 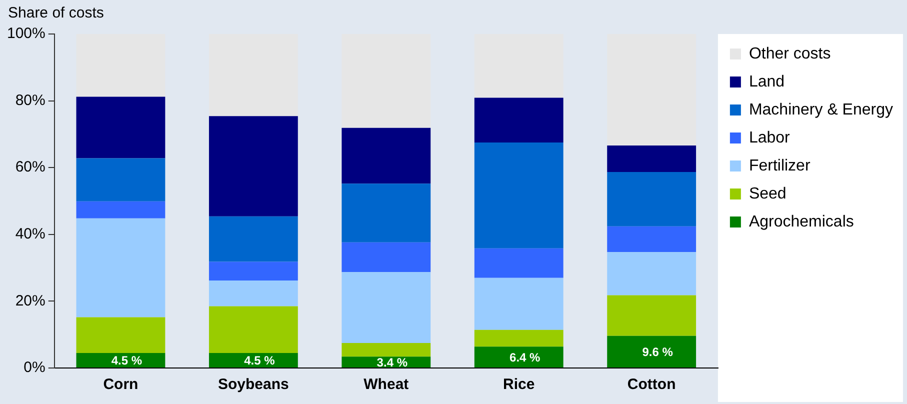 I want to click on x-tick-label: Wheat, so click(x=386, y=385).